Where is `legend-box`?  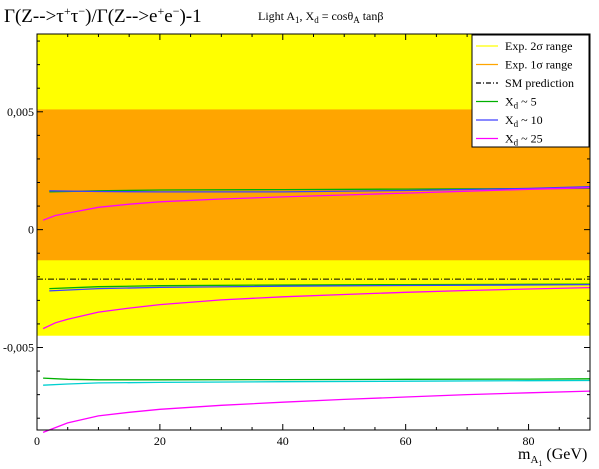 legend-box is located at coordinates (530, 91).